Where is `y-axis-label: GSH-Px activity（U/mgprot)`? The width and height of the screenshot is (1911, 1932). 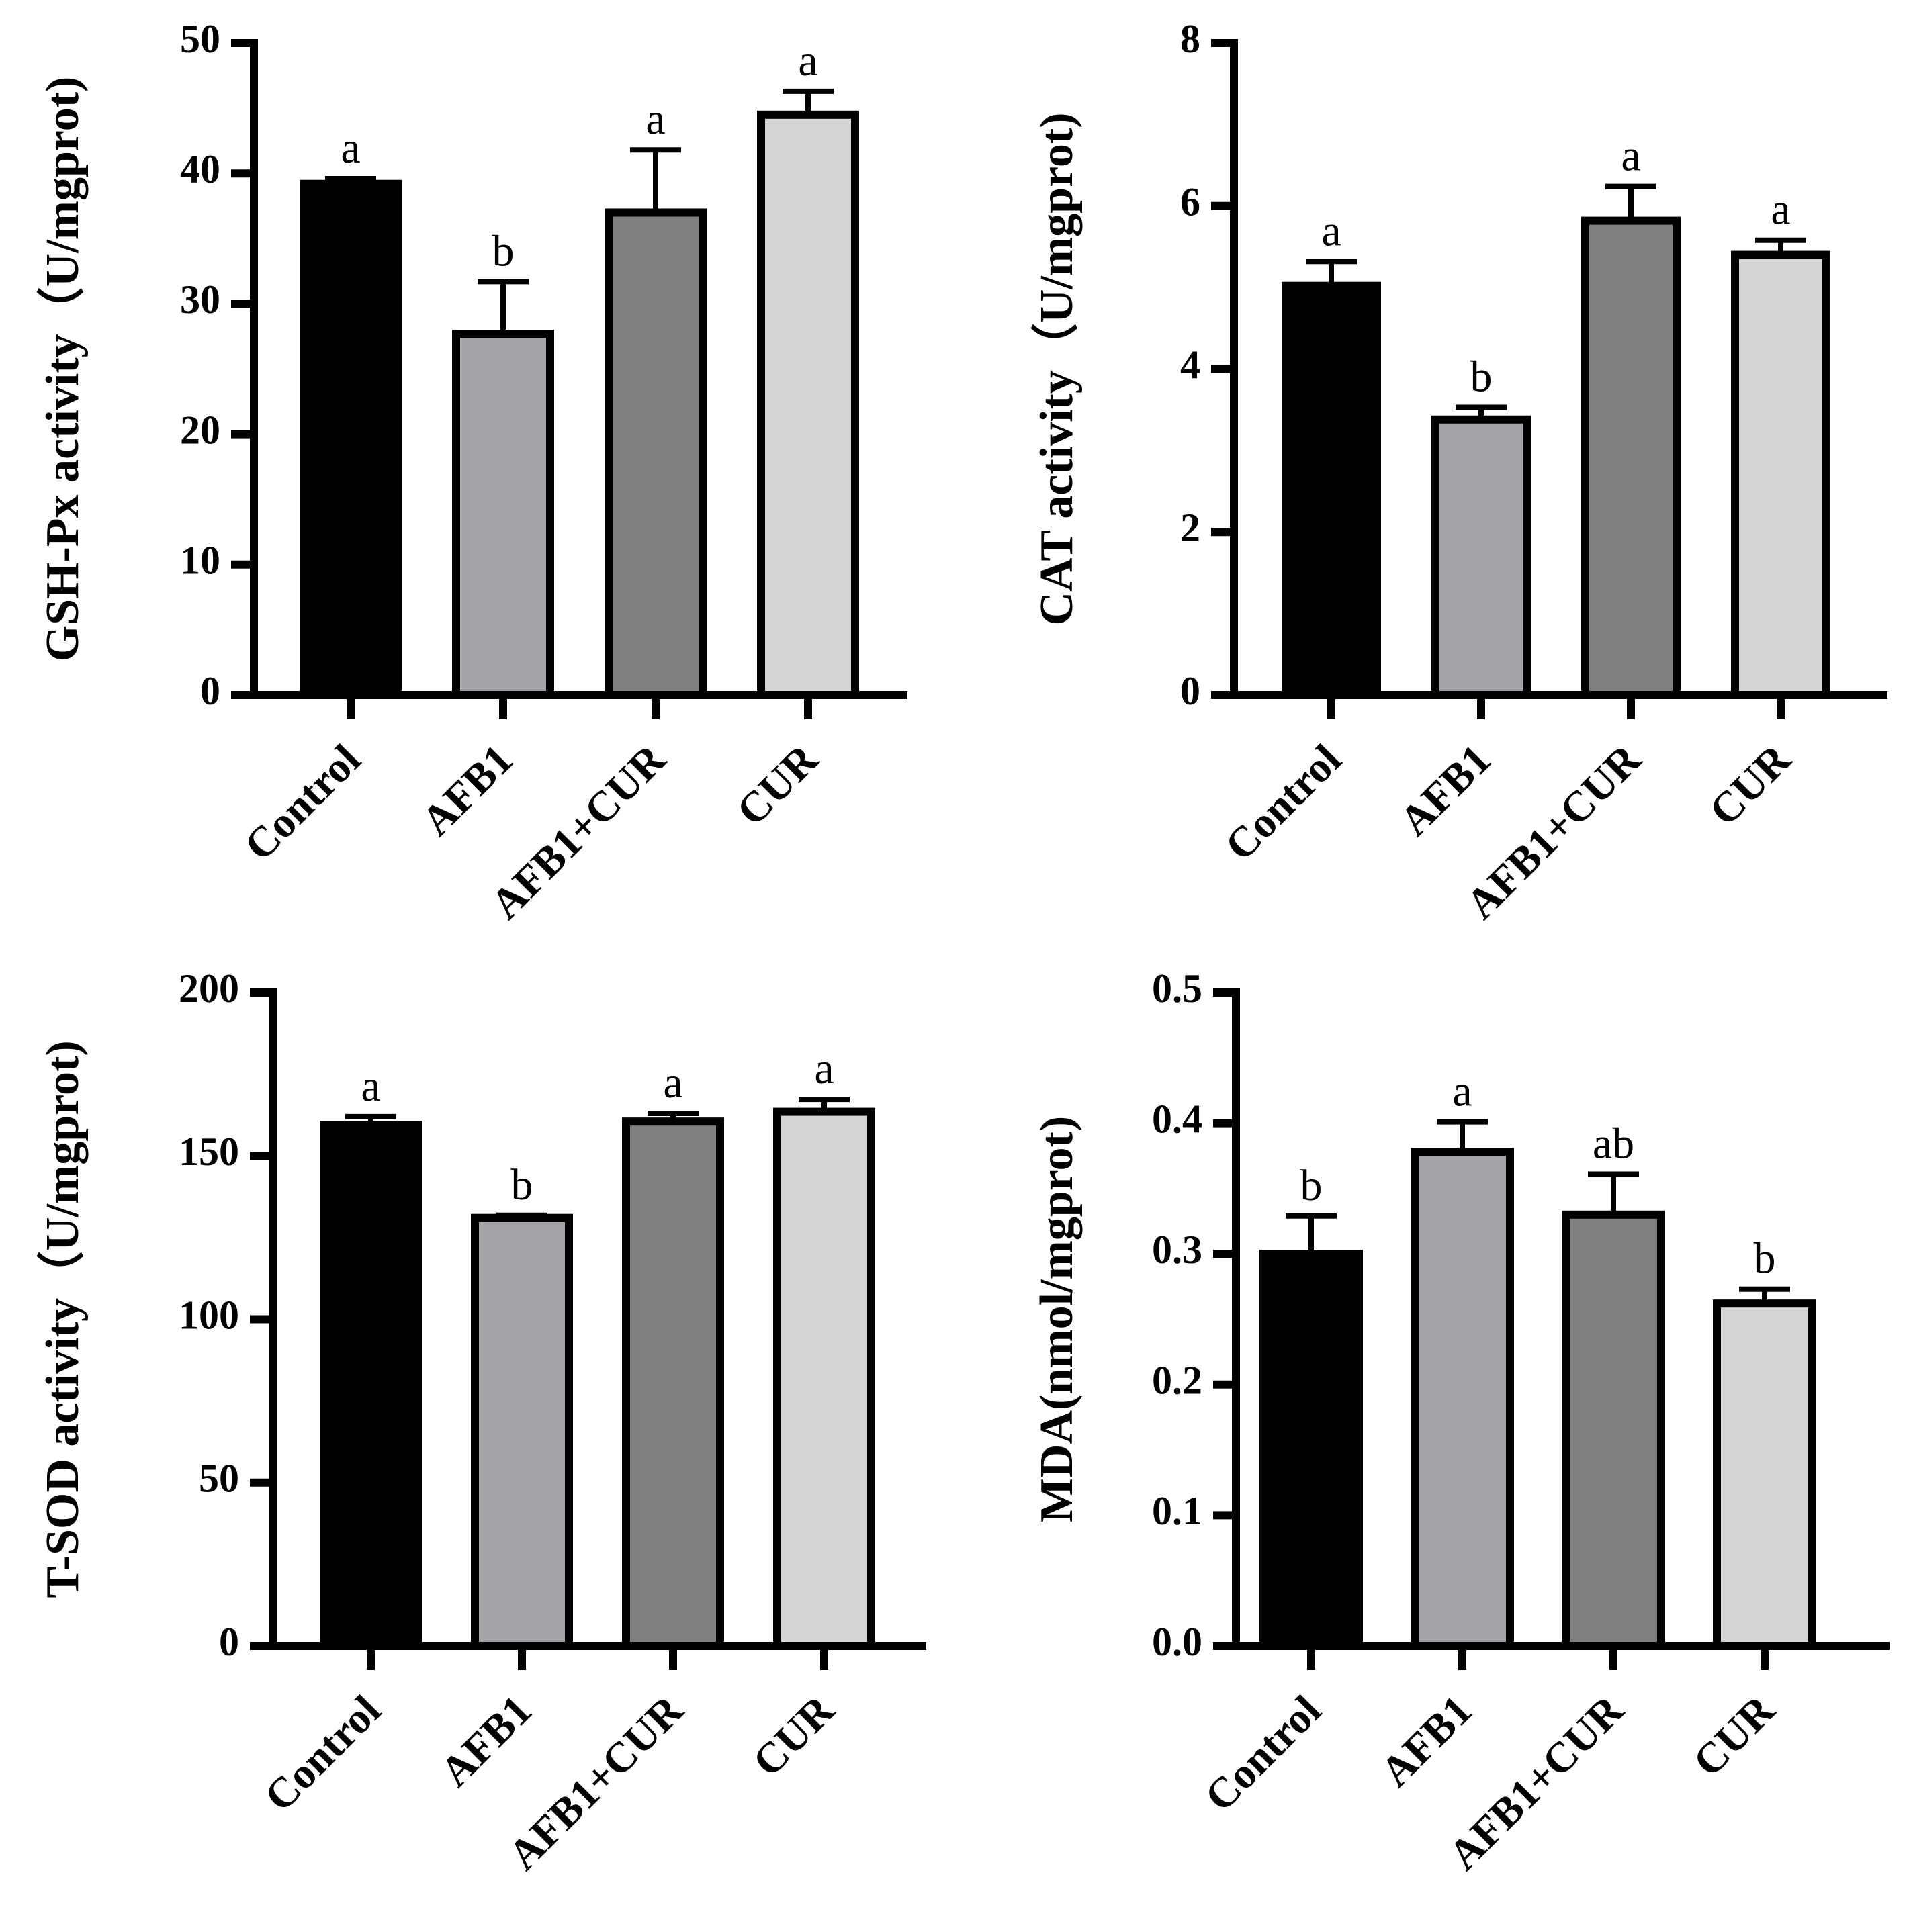 y-axis-label: GSH-Px activity（U/mgprot) is located at coordinates (62, 369).